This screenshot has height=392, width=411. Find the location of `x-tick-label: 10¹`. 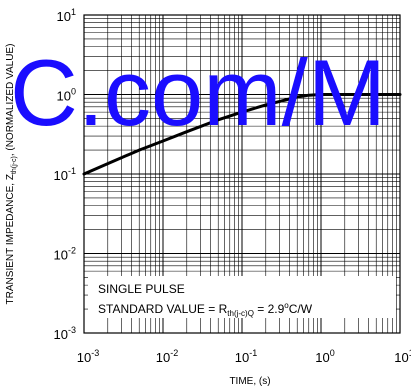

x-tick-label: 10¹ is located at coordinates (402, 356).